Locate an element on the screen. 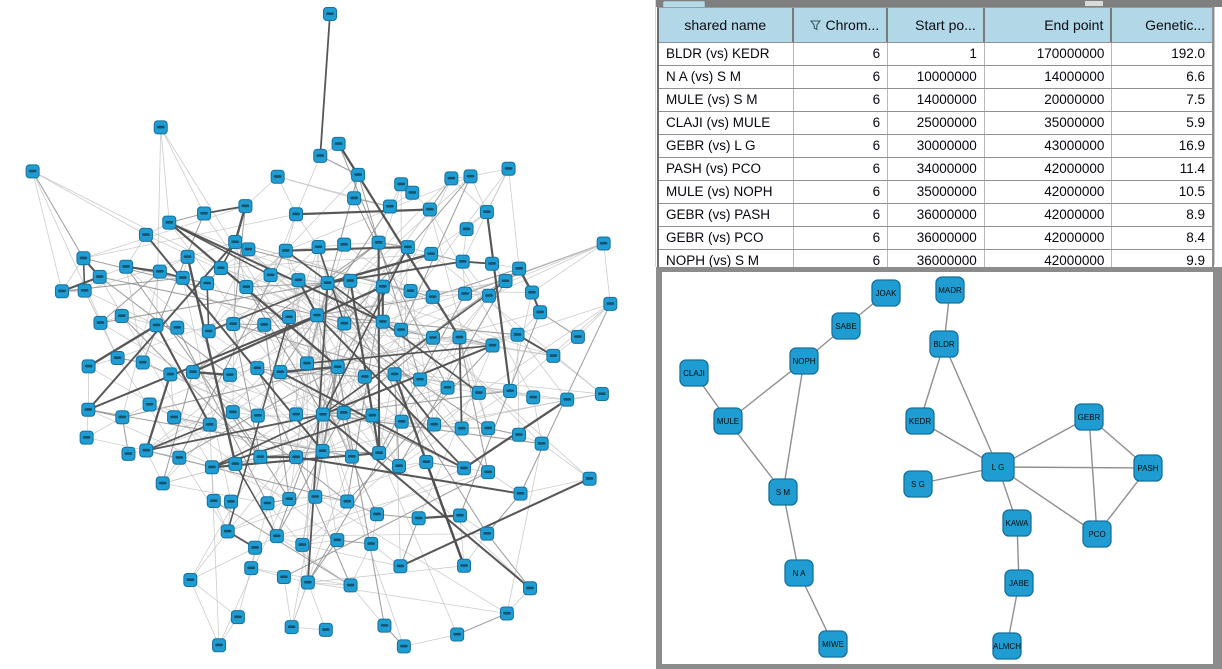  column-header-shared-name: shared name is located at coordinates (726, 25).